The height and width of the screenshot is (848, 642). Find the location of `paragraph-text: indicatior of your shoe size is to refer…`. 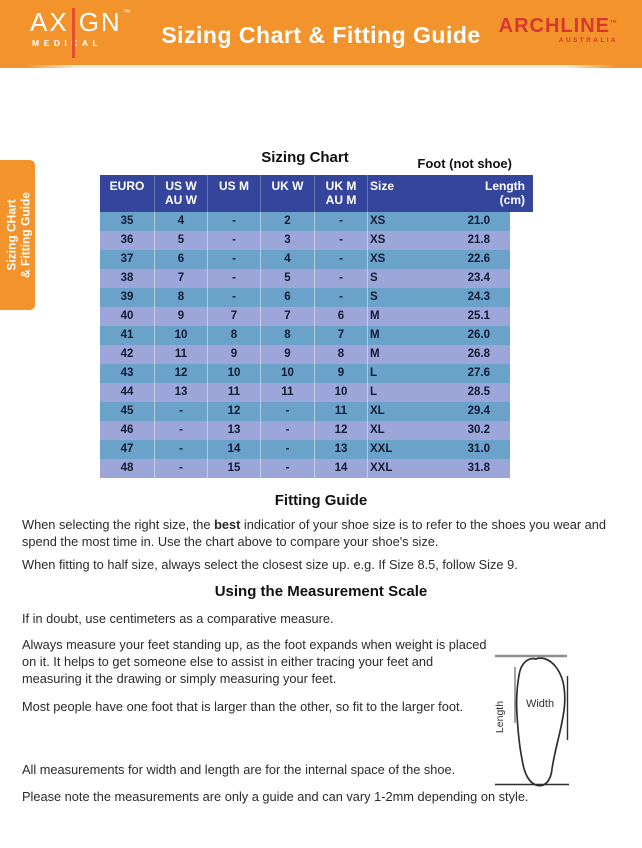

paragraph-text: indicatior of your shoe size is to refer… is located at coordinates (314, 533).